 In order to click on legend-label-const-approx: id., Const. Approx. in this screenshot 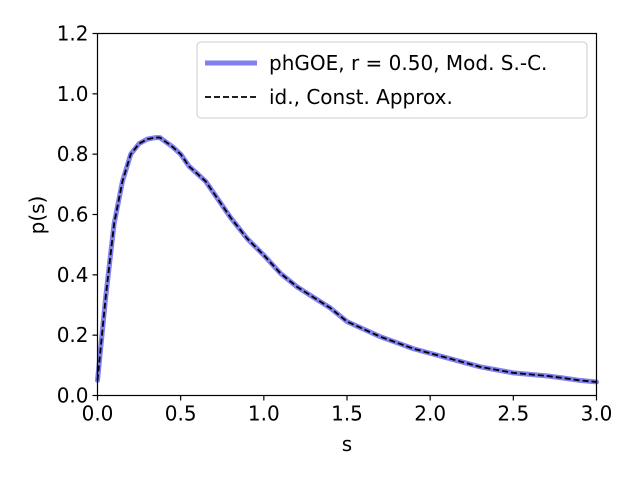, I will do `click(361, 97)`.